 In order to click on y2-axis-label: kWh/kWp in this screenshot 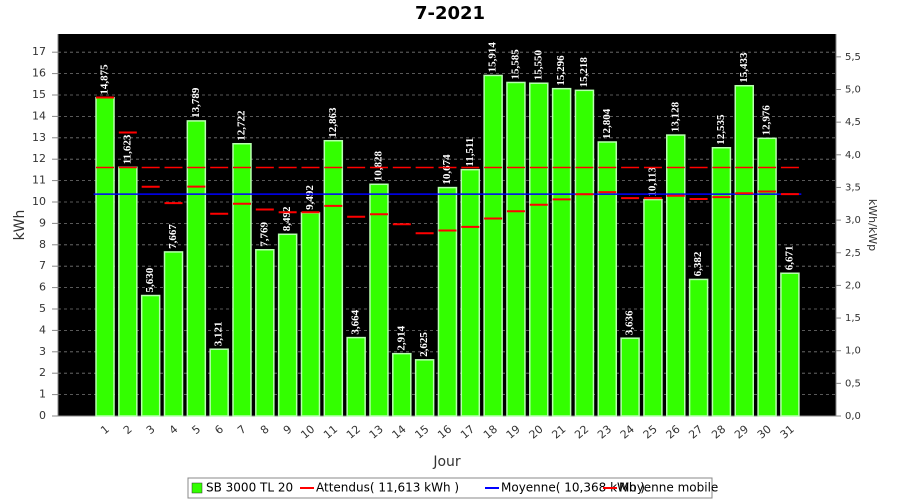, I will do `click(872, 225)`.